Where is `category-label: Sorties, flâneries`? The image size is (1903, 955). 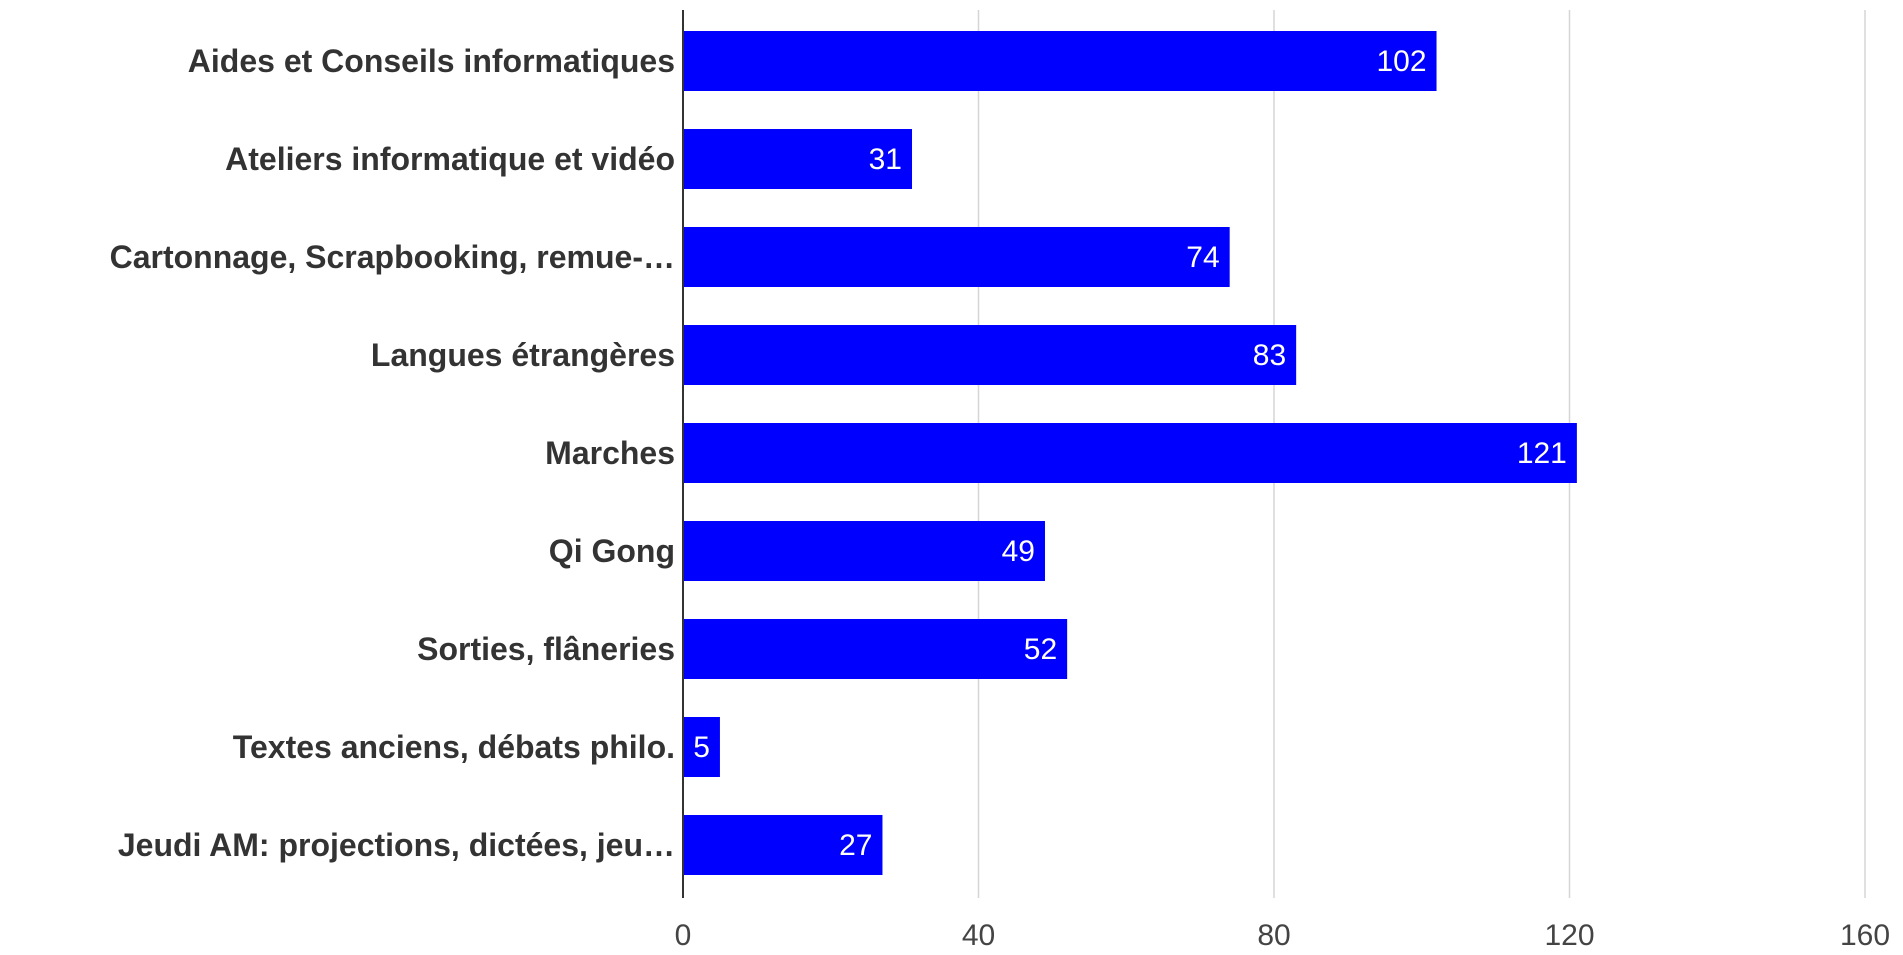
category-label: Sorties, flâneries is located at coordinates (546, 649).